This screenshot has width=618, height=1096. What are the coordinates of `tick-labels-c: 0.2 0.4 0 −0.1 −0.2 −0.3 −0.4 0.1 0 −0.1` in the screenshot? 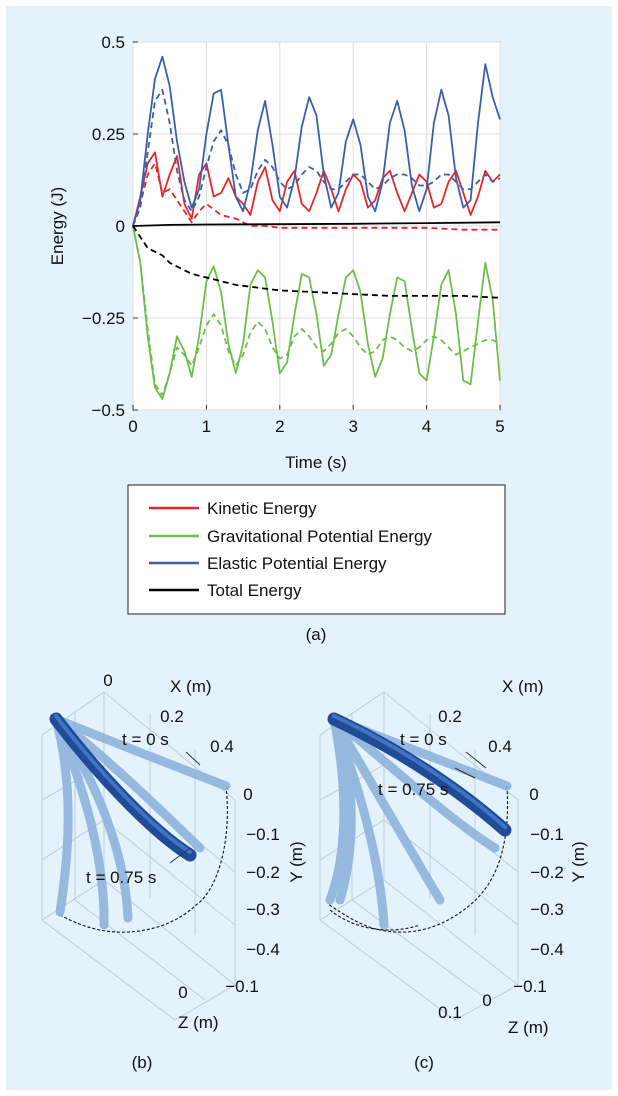 It's located at (501, 864).